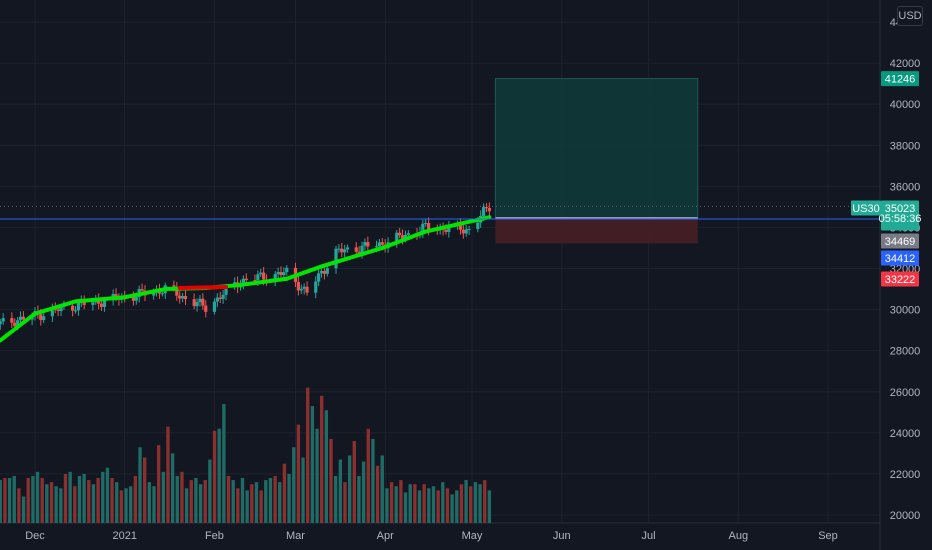  Describe the element at coordinates (431, 536) in the screenshot. I see `x-axis: Dec 2021 Feb Mar Apr May Jun Jul Aug Sep` at that location.